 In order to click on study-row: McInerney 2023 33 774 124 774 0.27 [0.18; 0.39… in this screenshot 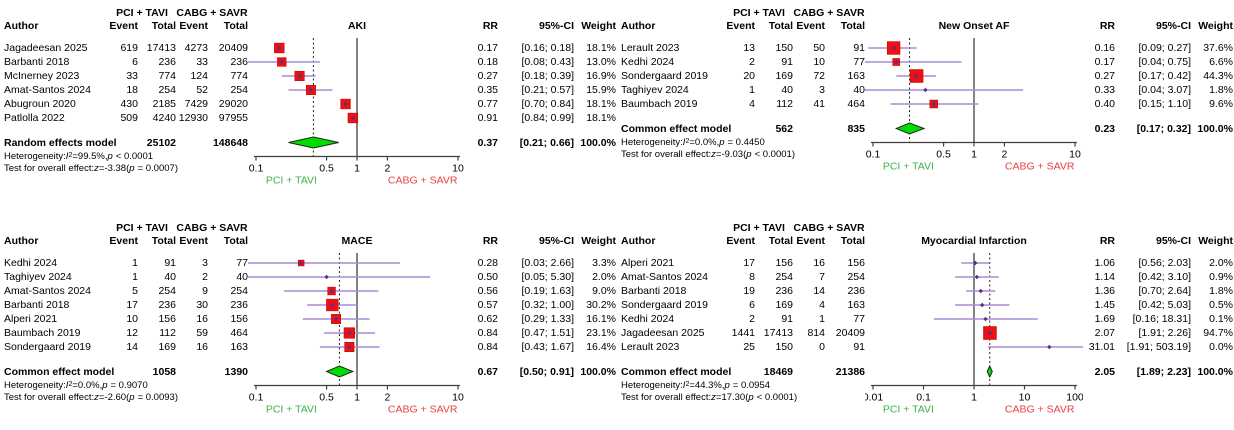, I will do `click(310, 76)`.